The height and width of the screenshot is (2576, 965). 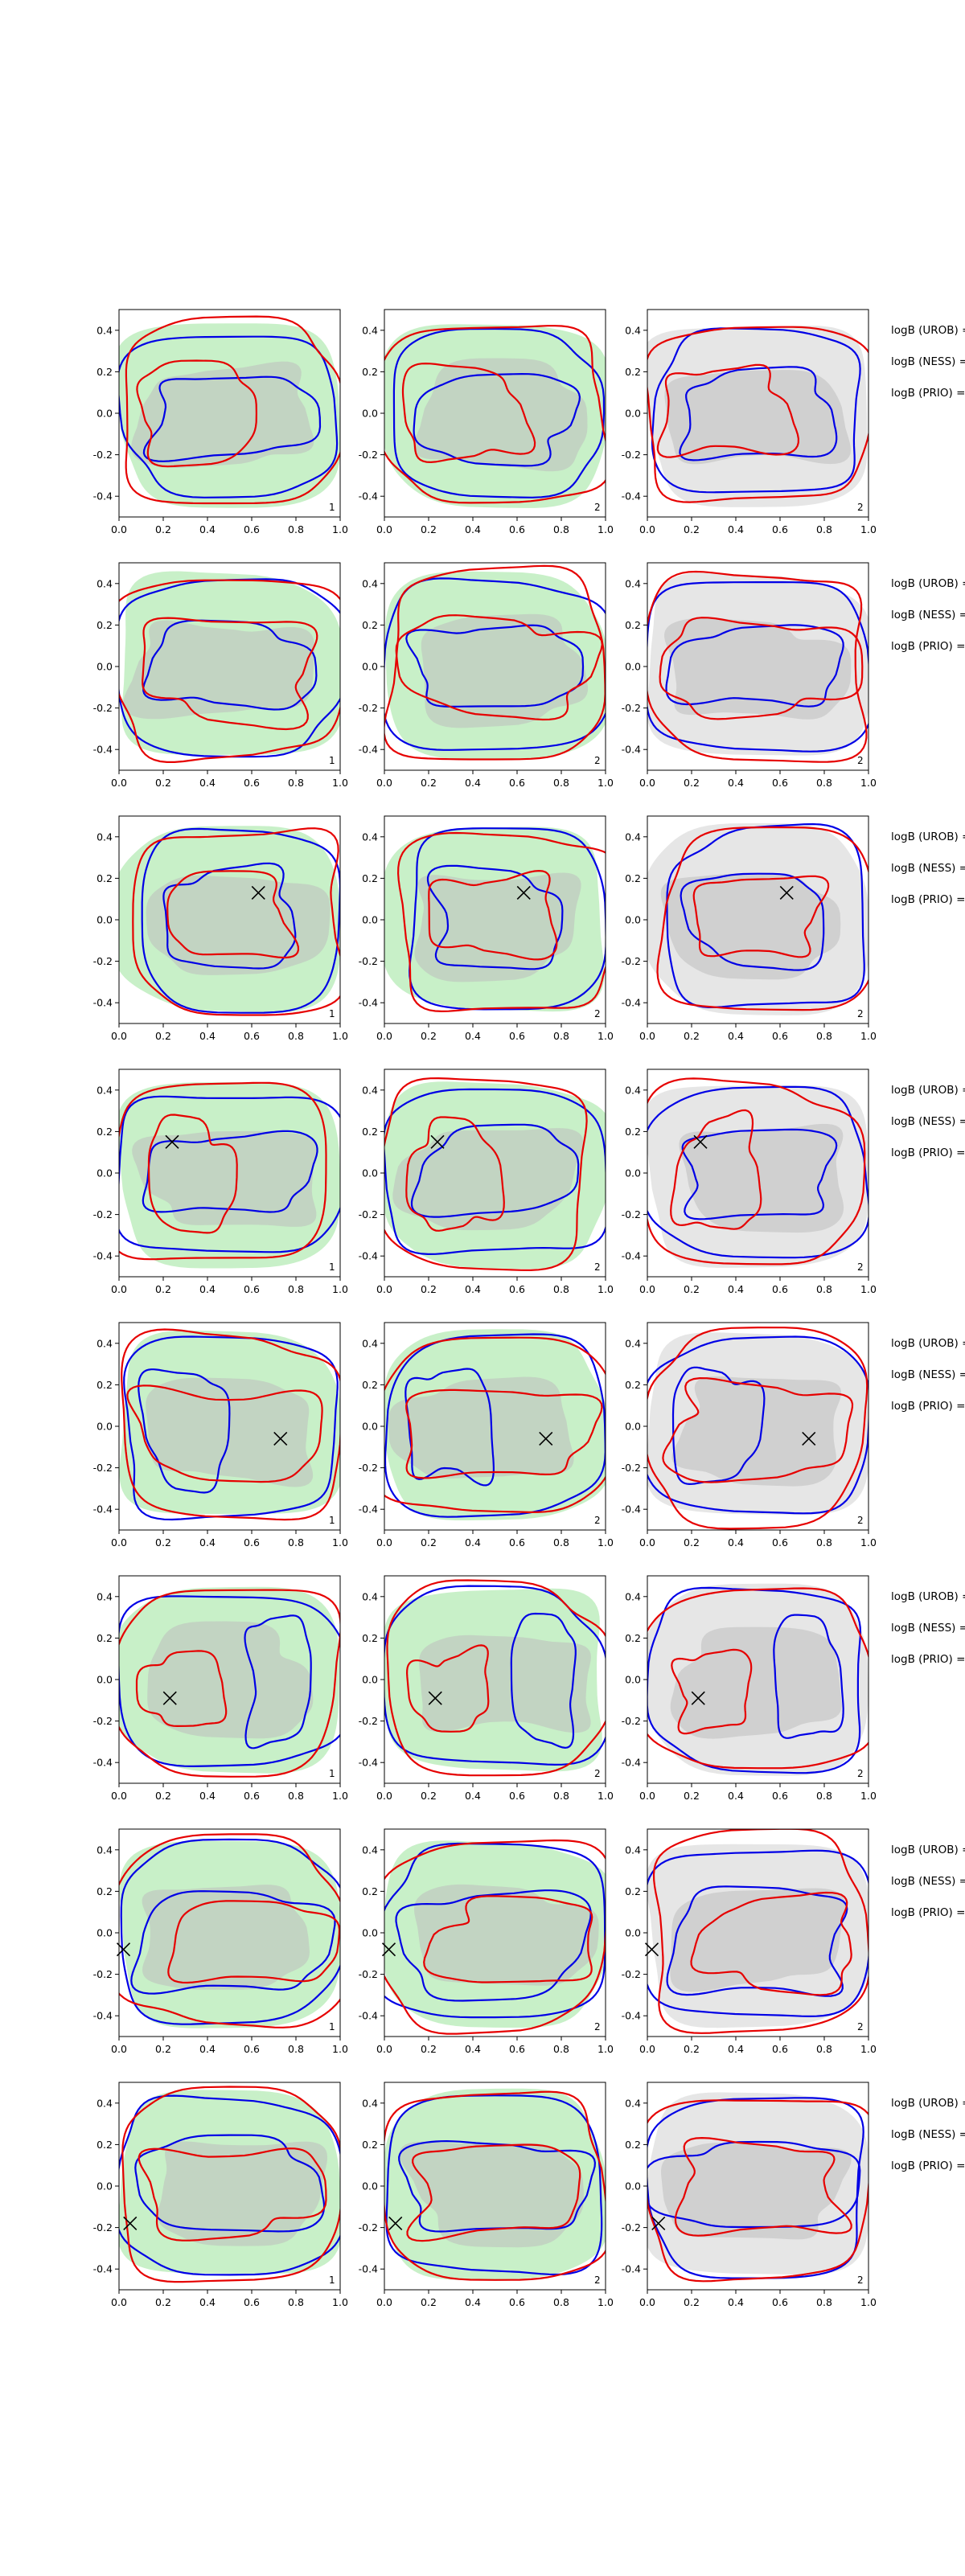 I want to click on subplot-r5-c1: 1 0.0 0.2 0.4 0.6 0.8 1.0 0.4 0.2 0.0 -0.2 -0.4, so click(x=220, y=1435).